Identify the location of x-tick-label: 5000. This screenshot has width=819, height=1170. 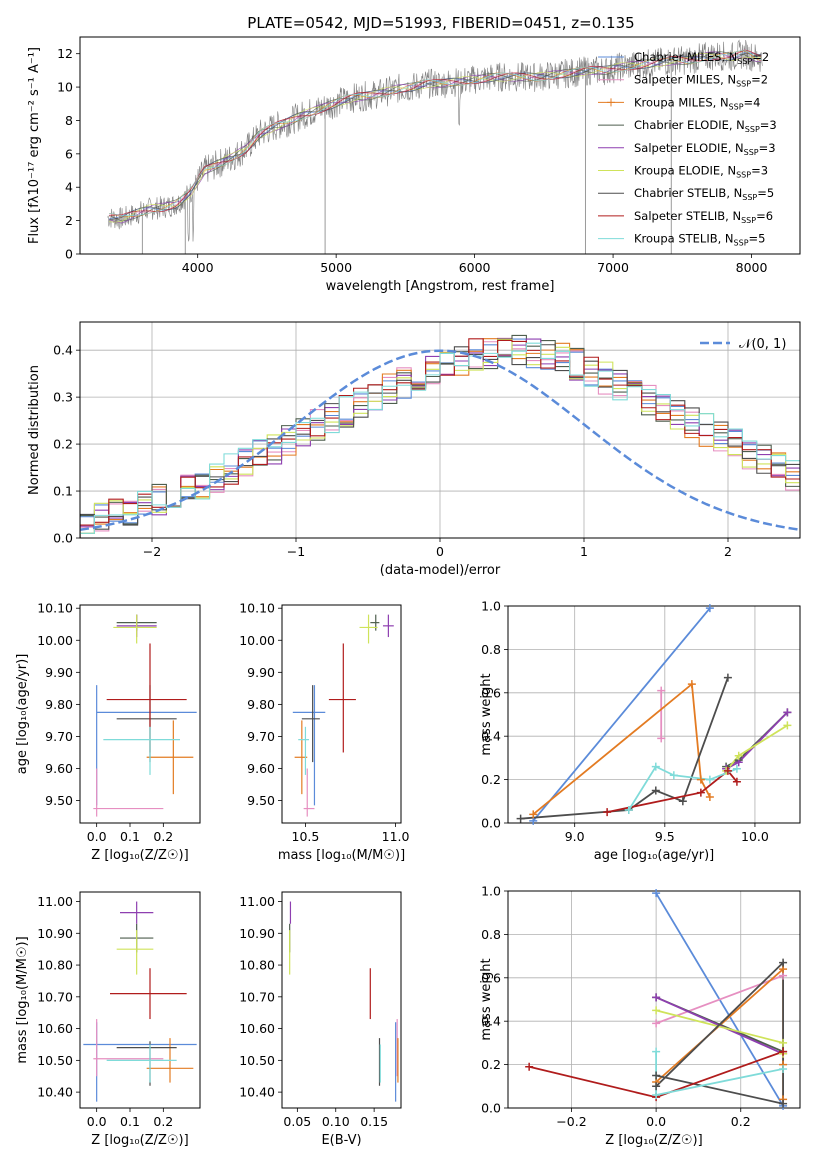
(336, 267).